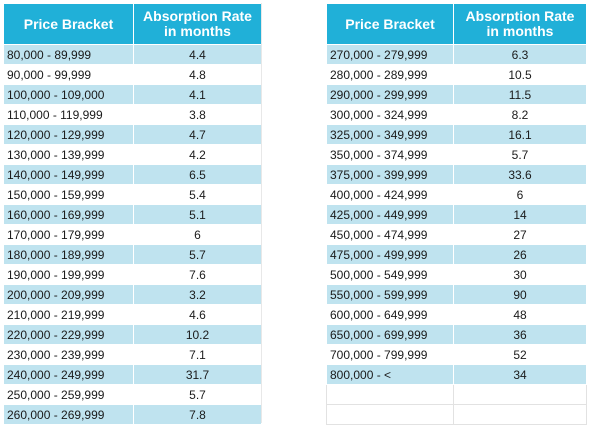 This screenshot has height=429, width=590. What do you see at coordinates (520, 234) in the screenshot?
I see `absorption-rate-cell: 27` at bounding box center [520, 234].